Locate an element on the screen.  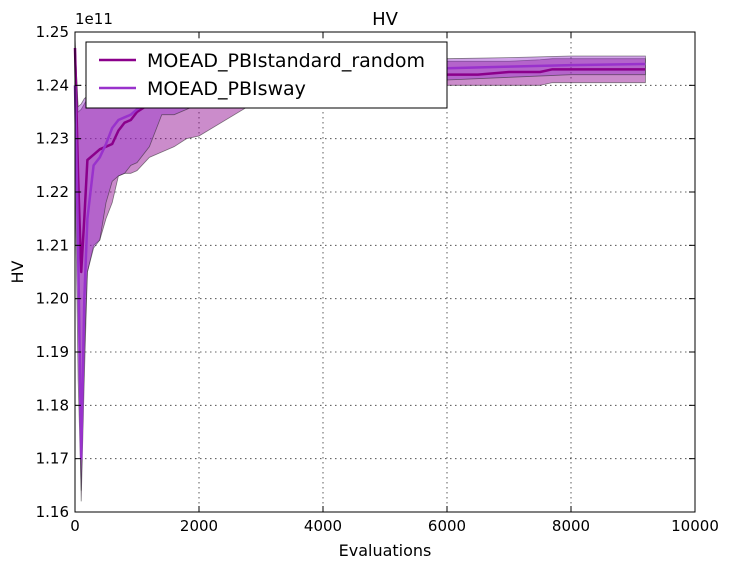
y-tick-label: 1.16 is located at coordinates (52, 512).